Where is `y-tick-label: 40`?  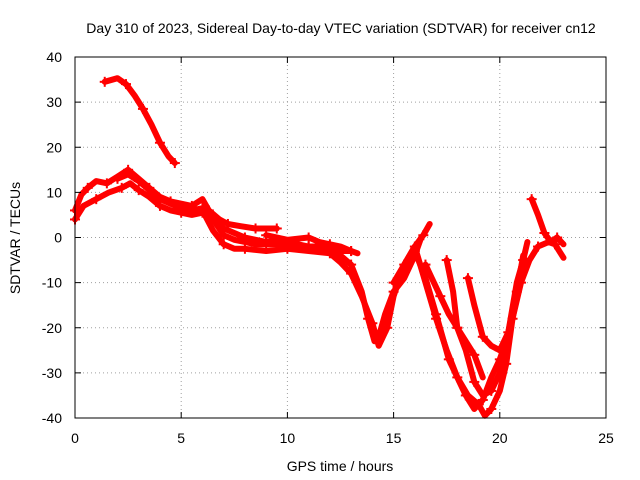 y-tick-label: 40 is located at coordinates (54, 57).